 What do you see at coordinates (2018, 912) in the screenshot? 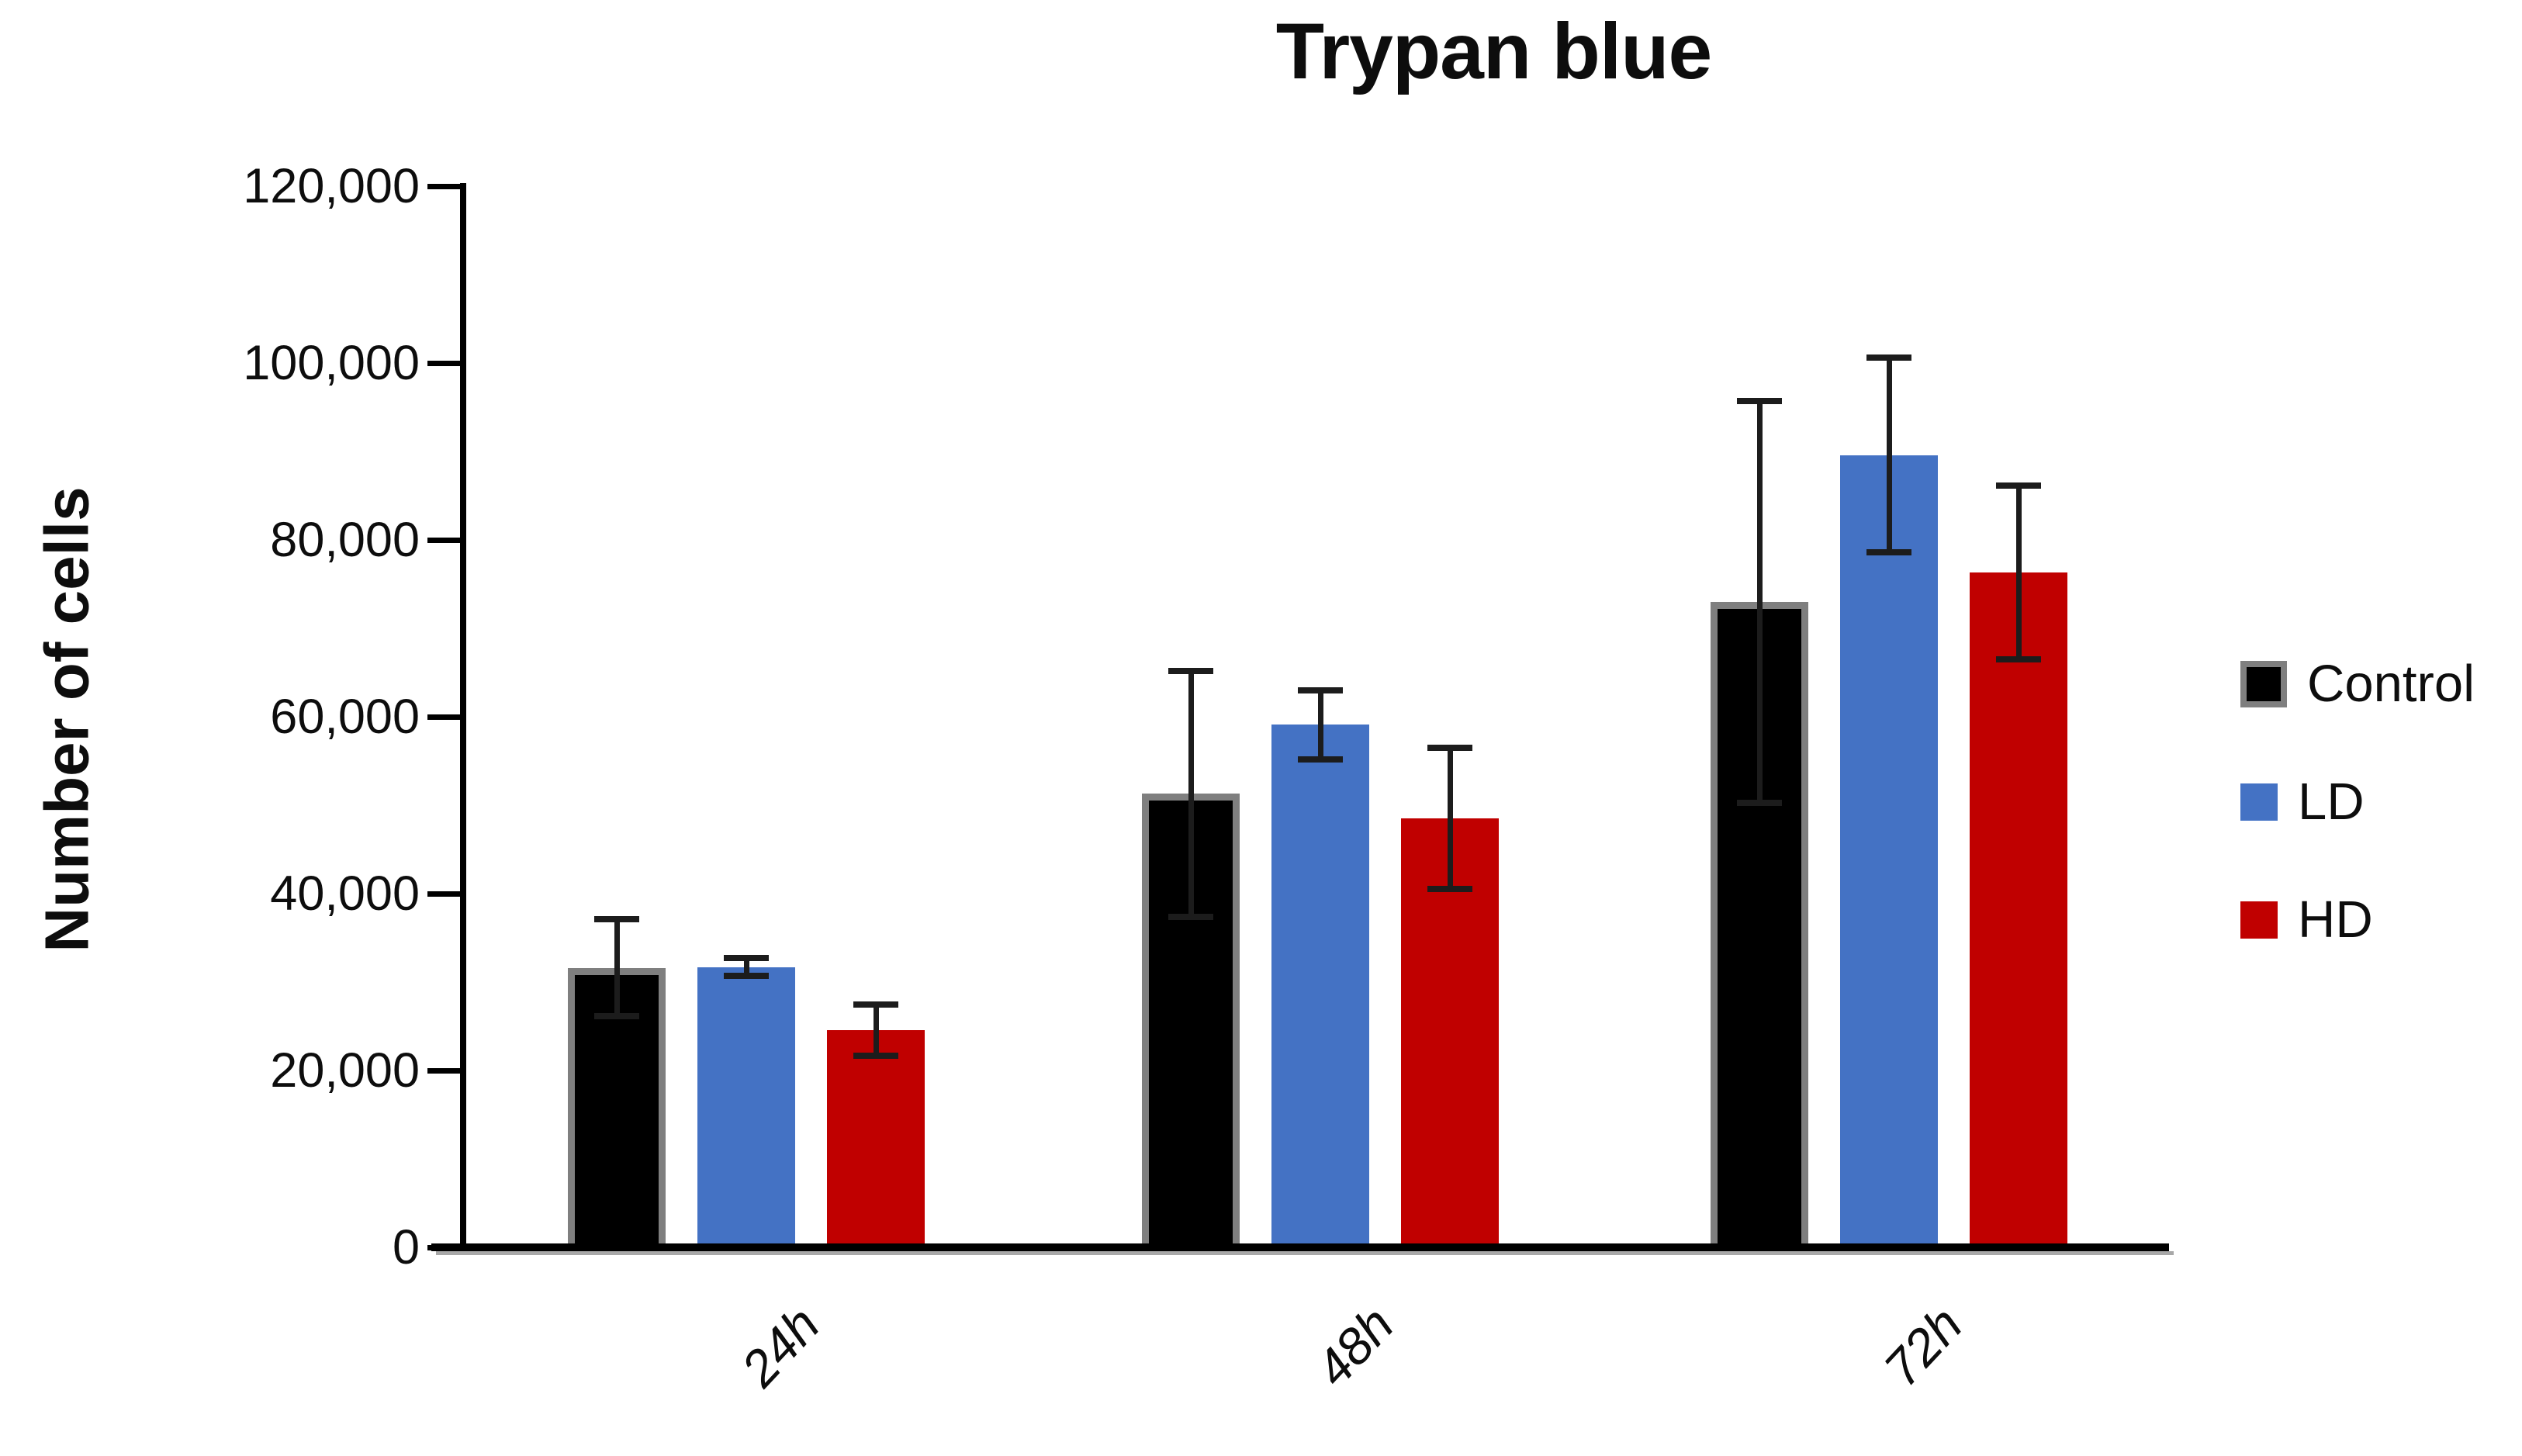
I see `bar-hd-72h` at bounding box center [2018, 912].